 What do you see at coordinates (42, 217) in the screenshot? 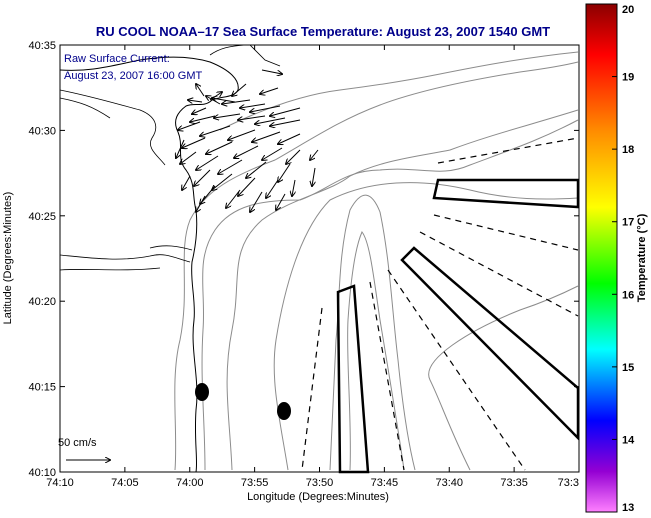
I see `y-tick-label: 40:25` at bounding box center [42, 217].